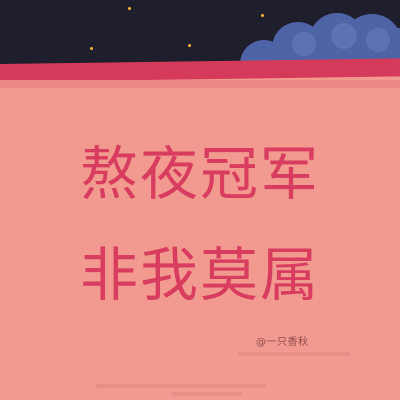 The image size is (400, 400). Describe the element at coordinates (199, 275) in the screenshot. I see `headline-line-2: 非我莫属` at that location.